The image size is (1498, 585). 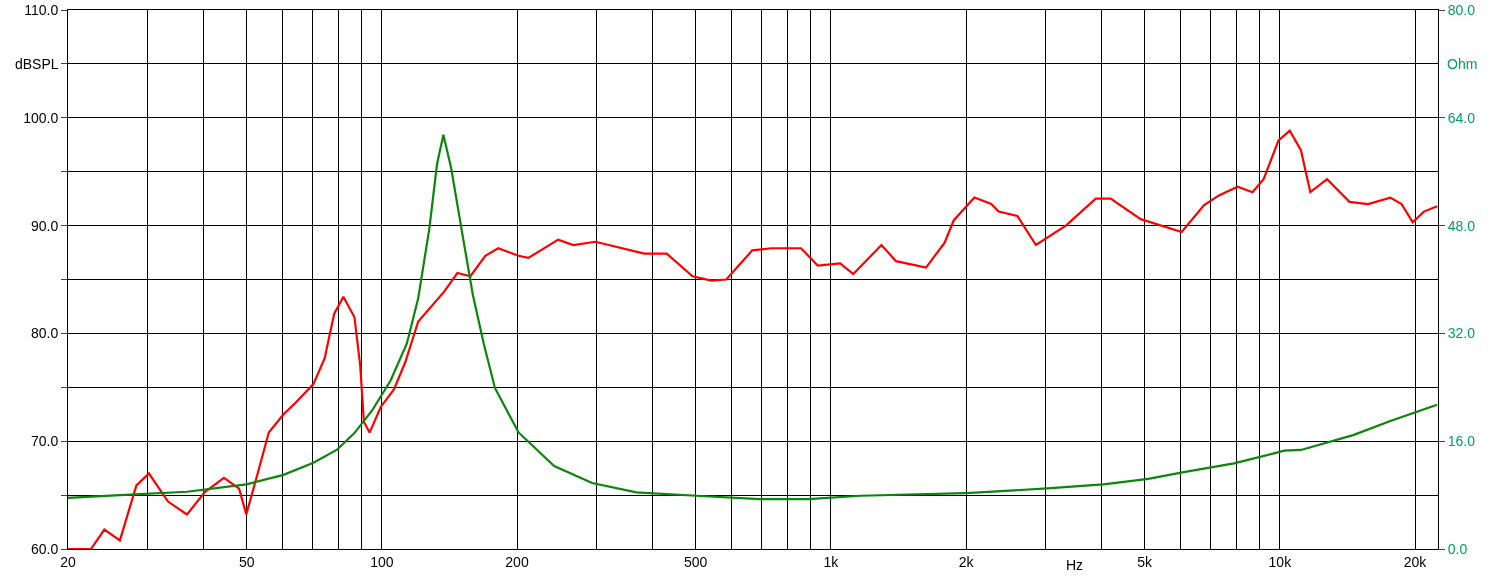 I want to click on y-tick-label: 70.0, so click(x=44, y=441).